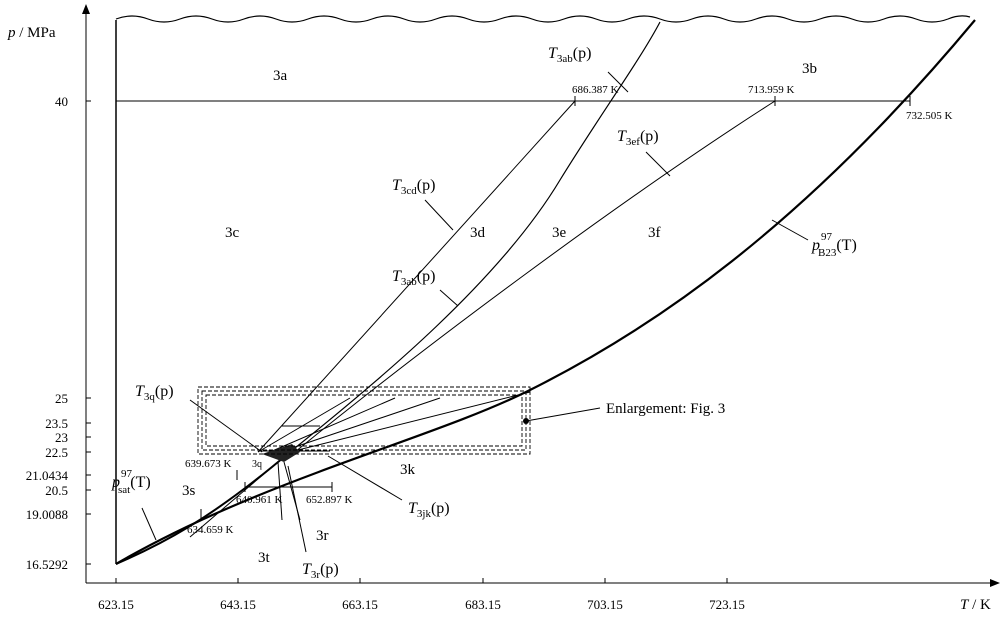 This screenshot has width=1007, height=623. What do you see at coordinates (297, 509) in the screenshot?
I see `leader-t3r` at bounding box center [297, 509].